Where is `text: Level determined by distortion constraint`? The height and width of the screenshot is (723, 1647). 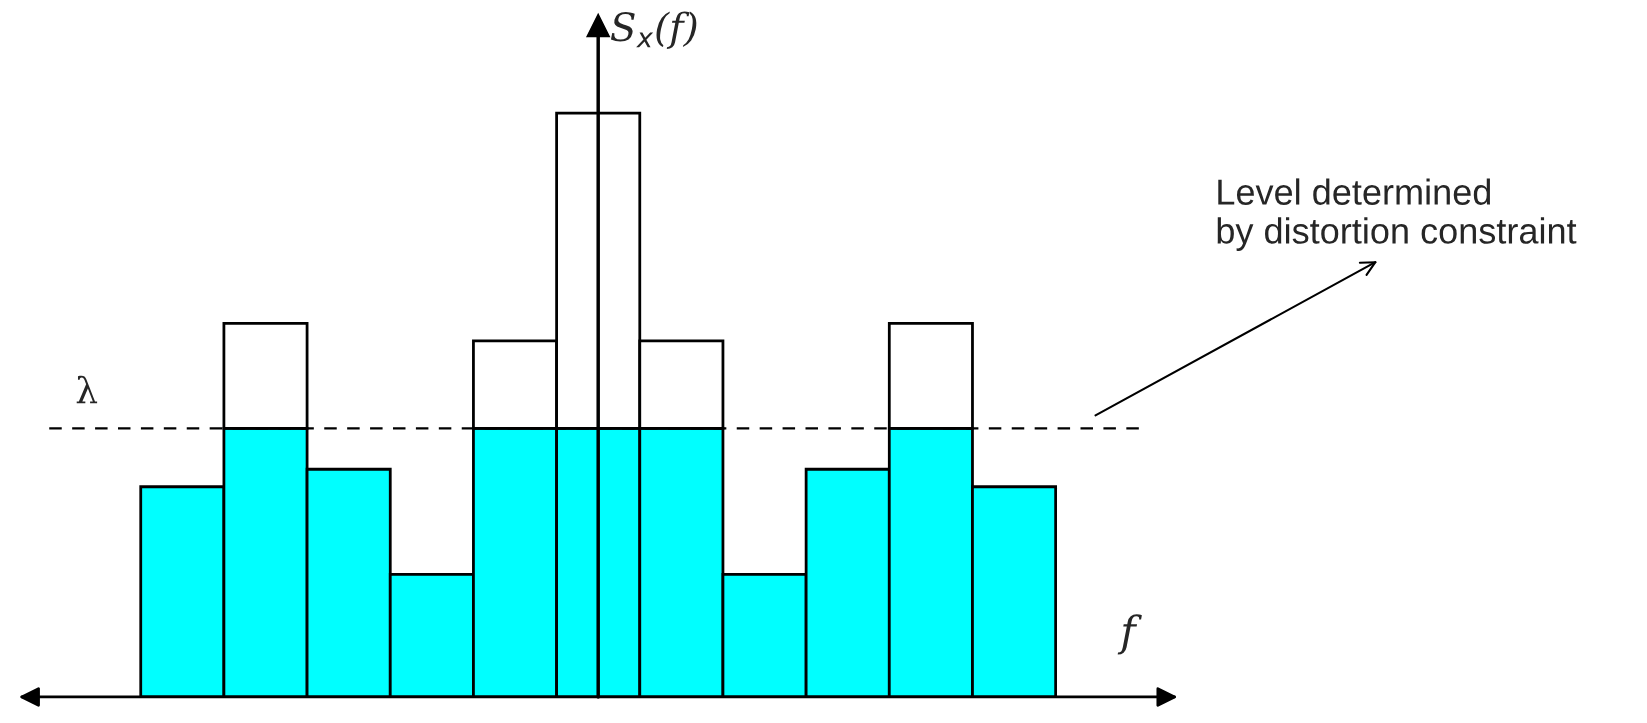 text: Level determined by distortion constraint is located at coordinates (1397, 214).